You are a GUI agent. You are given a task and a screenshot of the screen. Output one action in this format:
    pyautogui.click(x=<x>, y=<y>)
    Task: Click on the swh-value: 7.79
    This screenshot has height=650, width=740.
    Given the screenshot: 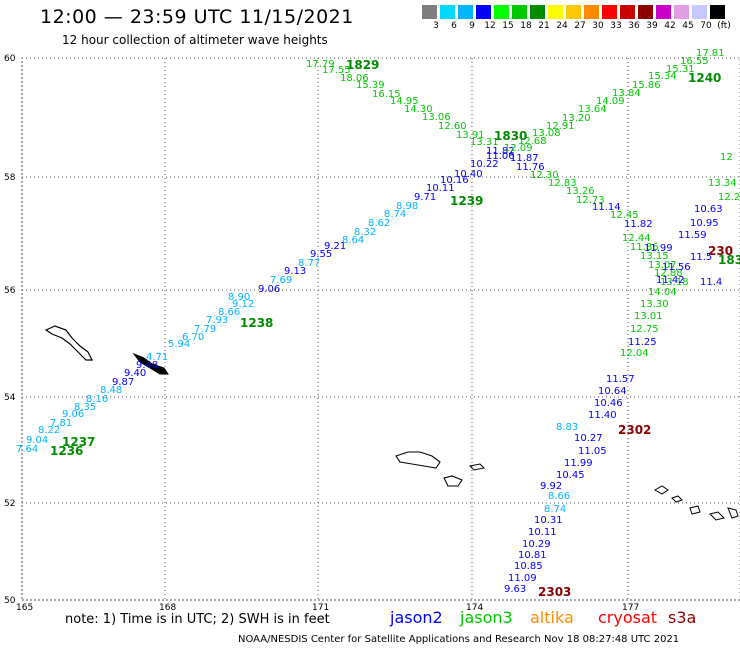 What is the action you would take?
    pyautogui.click(x=205, y=329)
    